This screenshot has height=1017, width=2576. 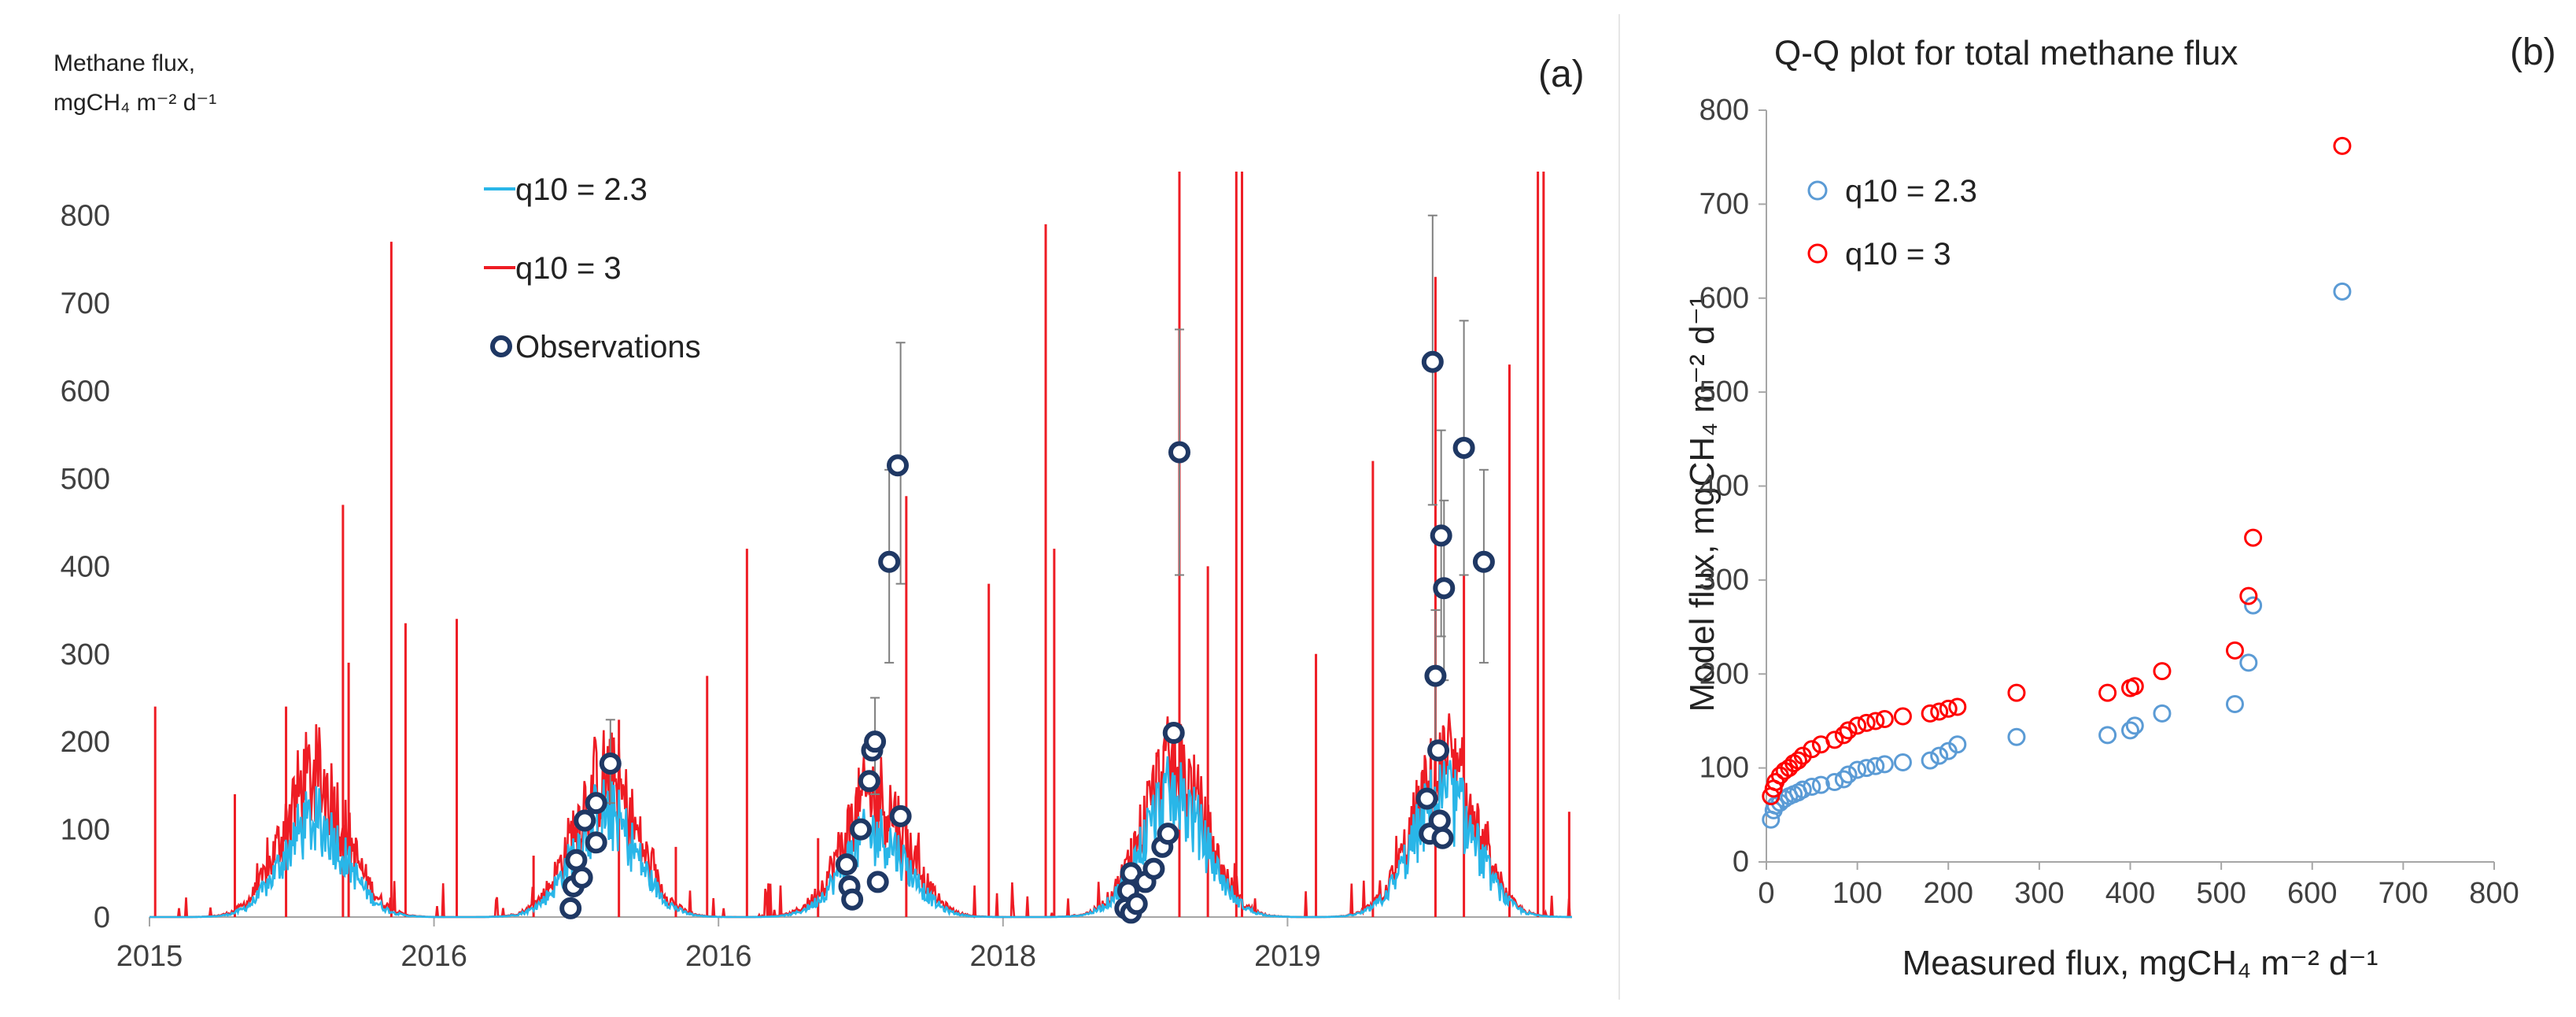 I want to click on panel-a-ytick-label: 700, so click(x=85, y=303).